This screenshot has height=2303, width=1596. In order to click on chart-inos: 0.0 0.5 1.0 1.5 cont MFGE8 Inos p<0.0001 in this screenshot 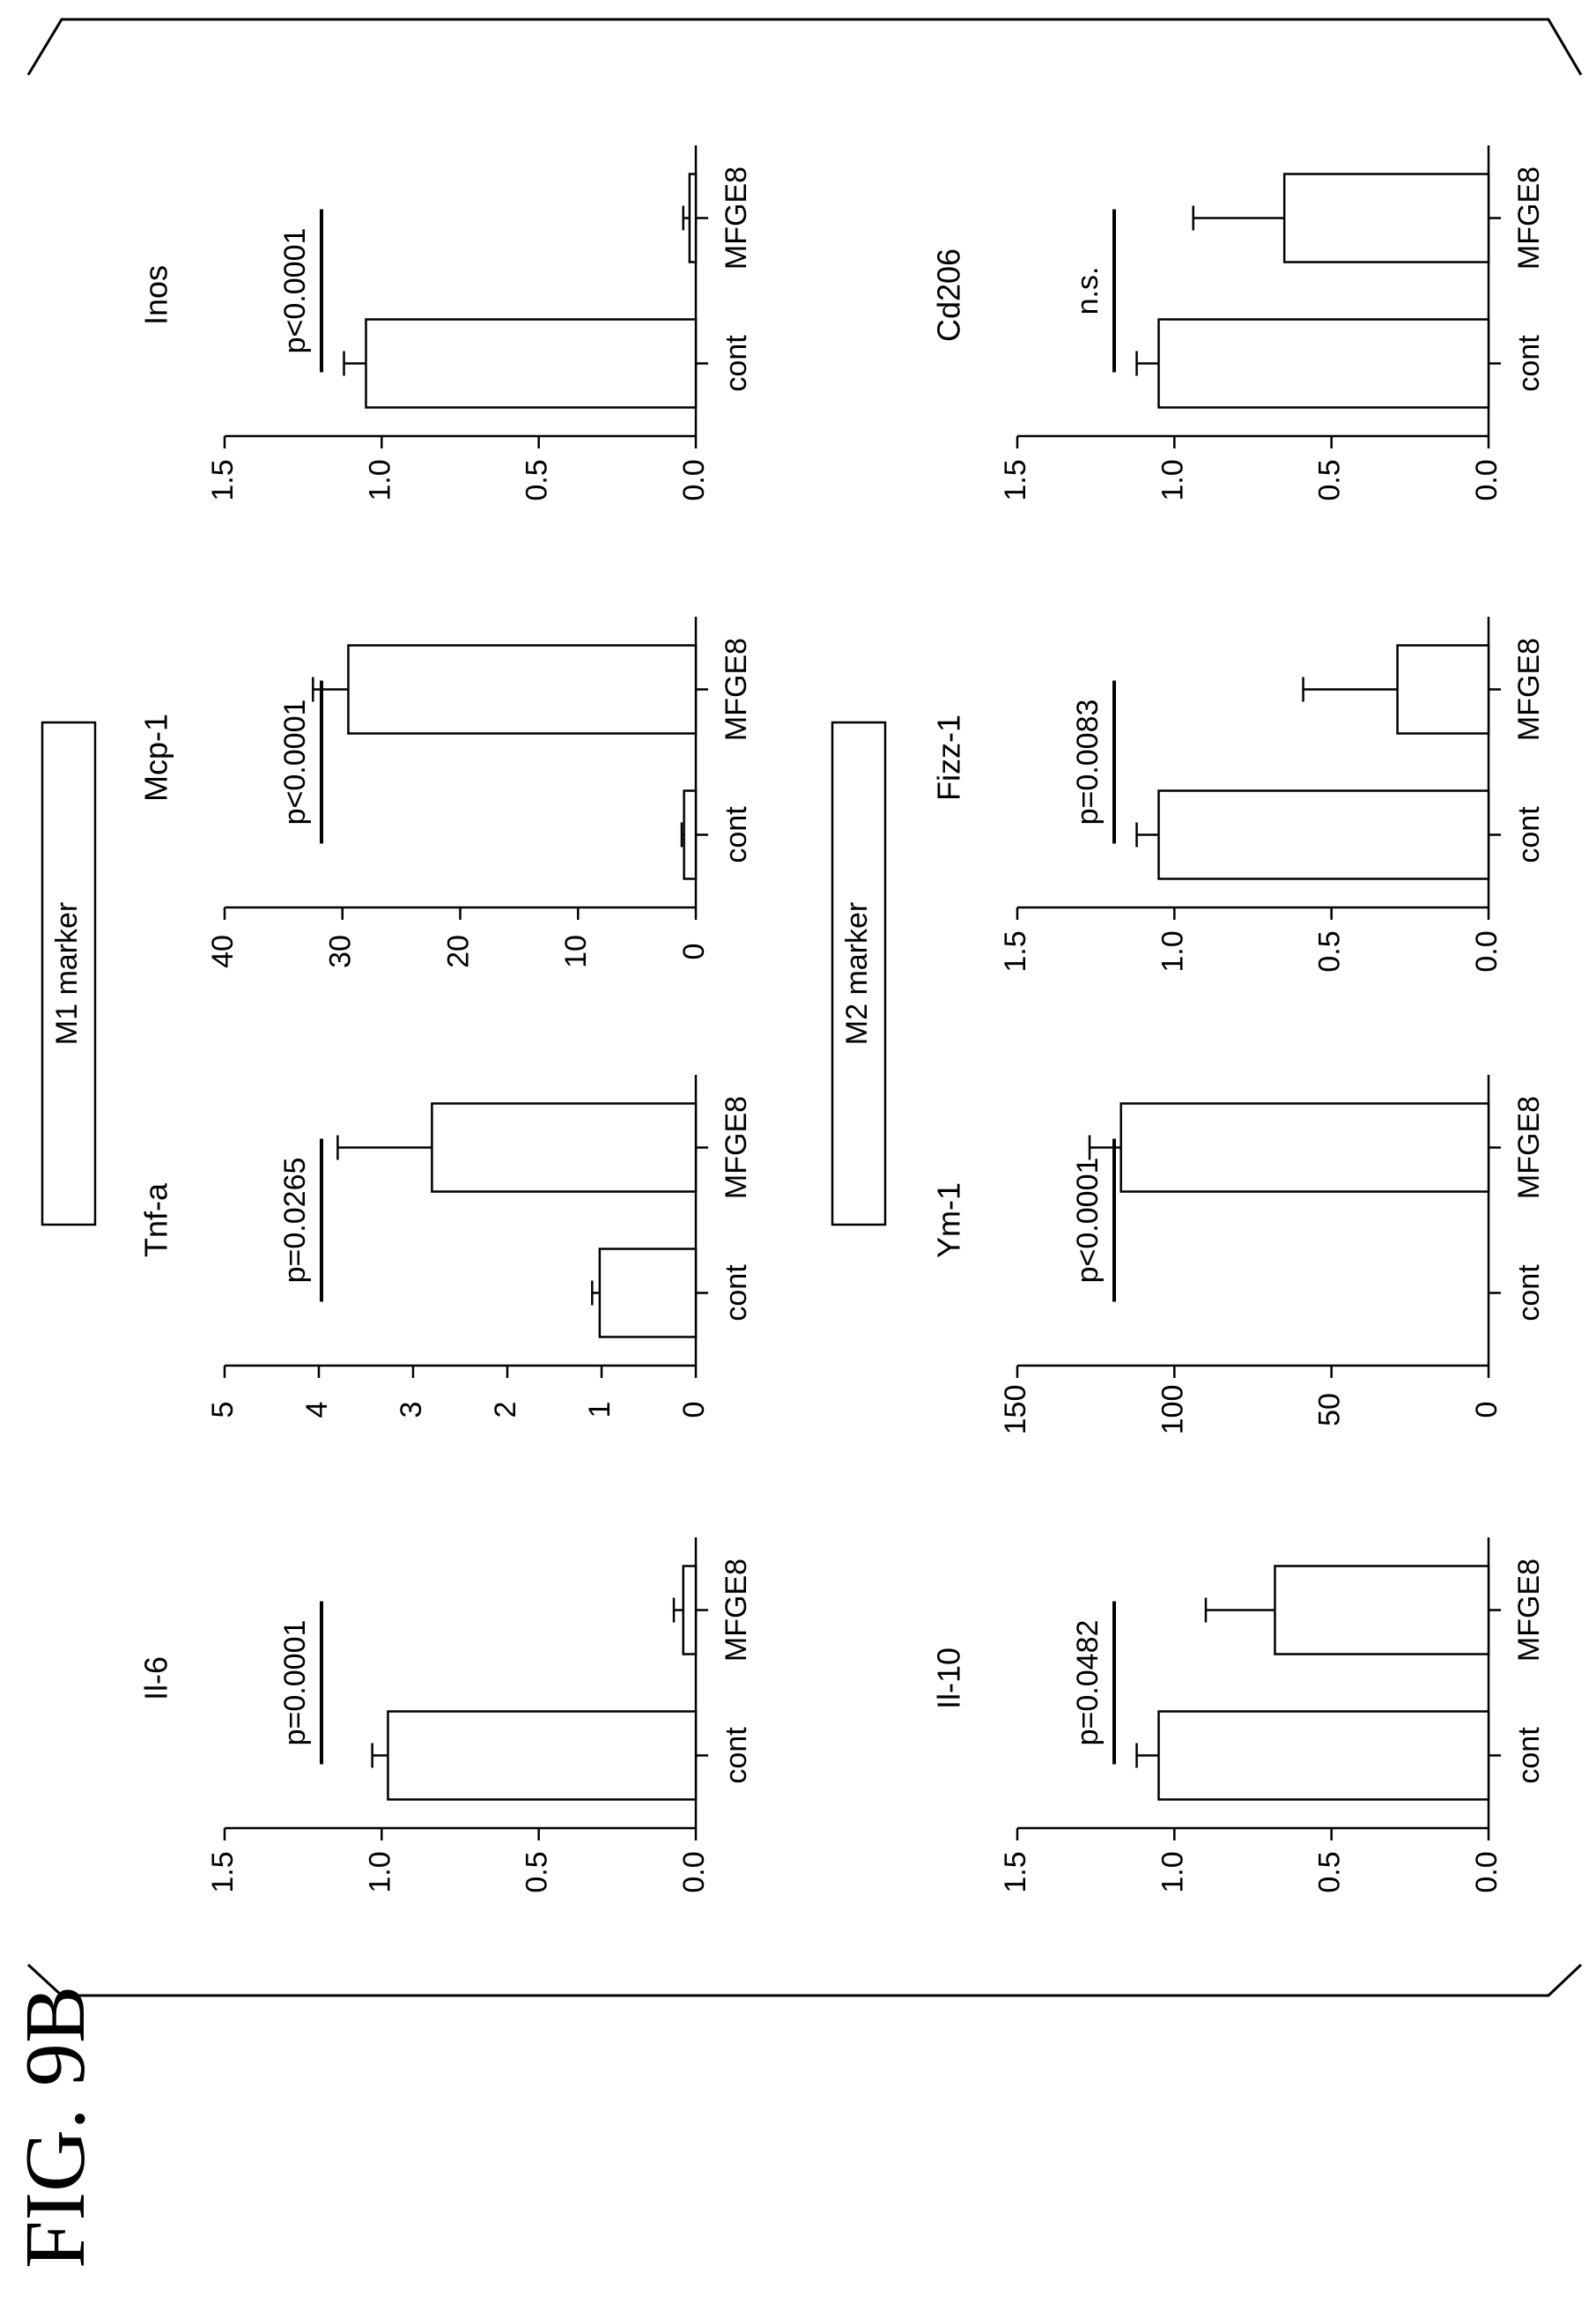, I will do `click(445, 323)`.